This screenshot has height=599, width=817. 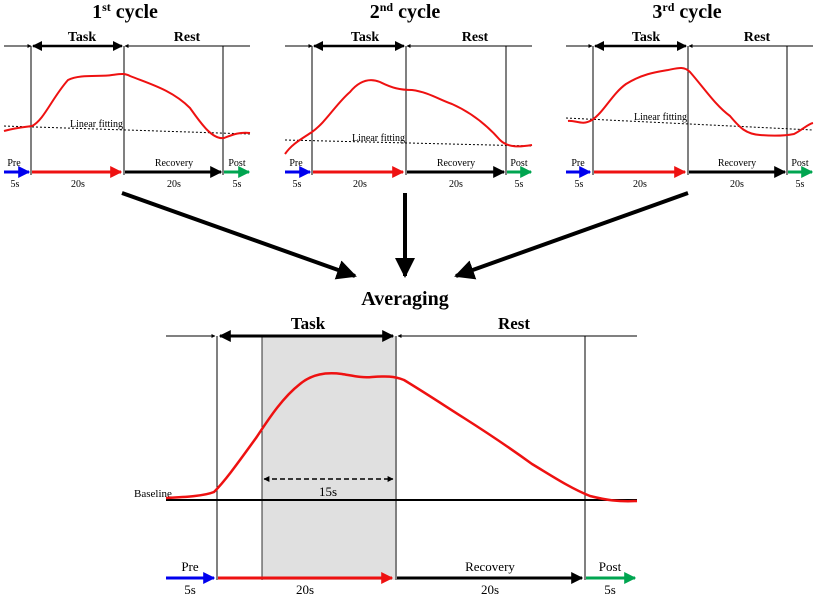 What do you see at coordinates (125, 11) in the screenshot?
I see `cycle-1-title: 1st cycle` at bounding box center [125, 11].